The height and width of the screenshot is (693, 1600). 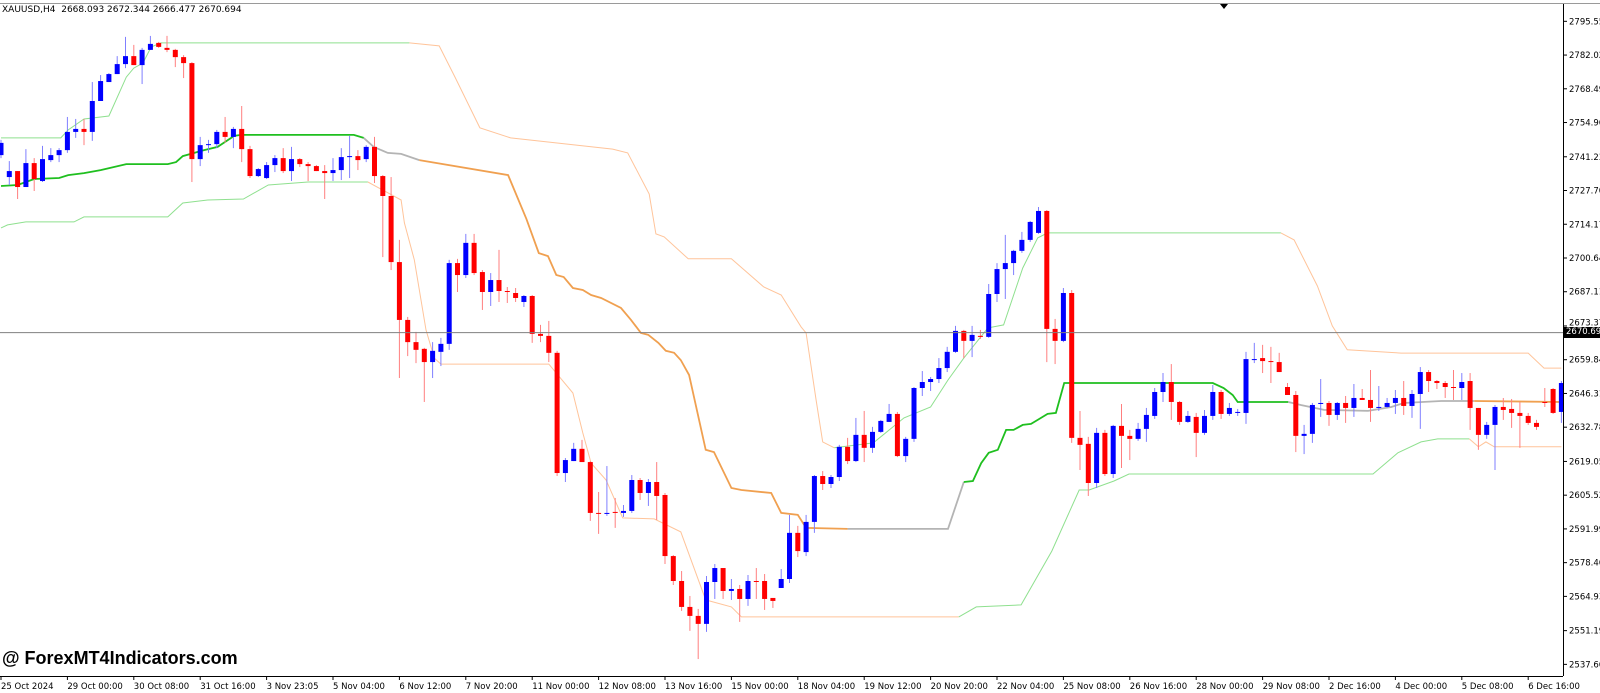 I want to click on x-tick-label: 7 Nov 20:00, so click(x=492, y=687).